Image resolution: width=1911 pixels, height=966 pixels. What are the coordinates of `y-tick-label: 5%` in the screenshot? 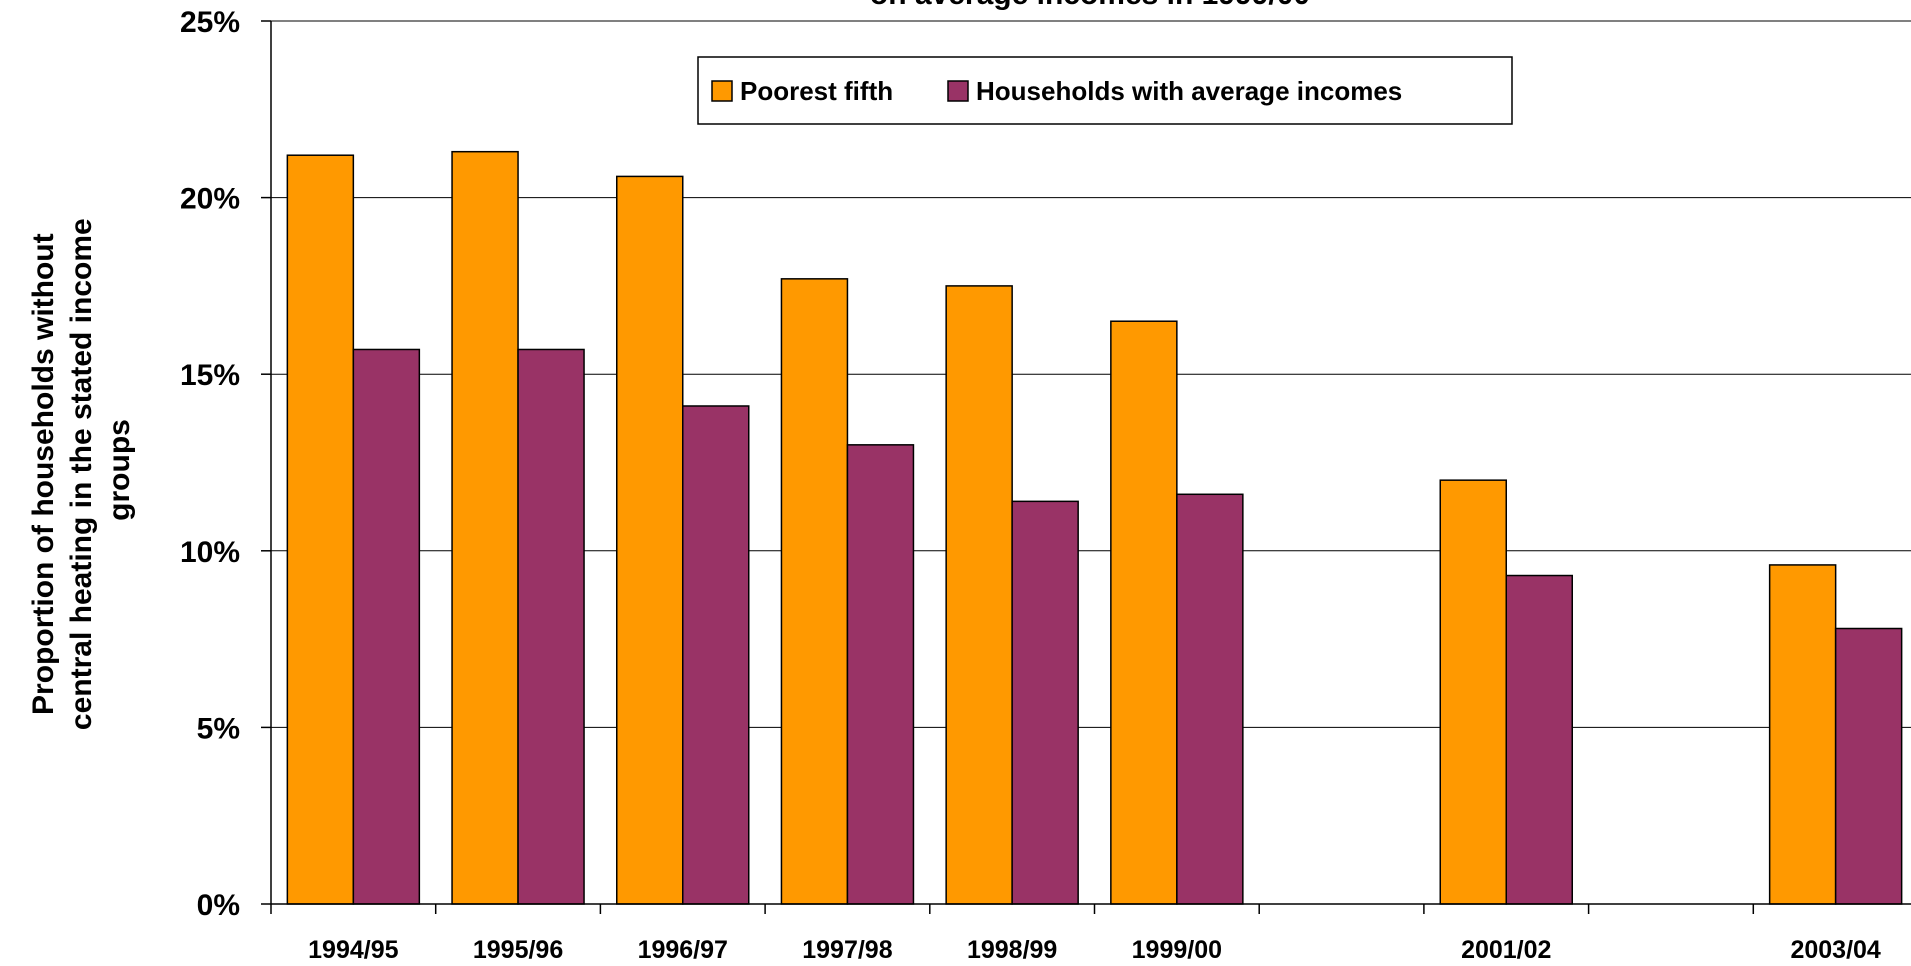 It's located at (218, 728).